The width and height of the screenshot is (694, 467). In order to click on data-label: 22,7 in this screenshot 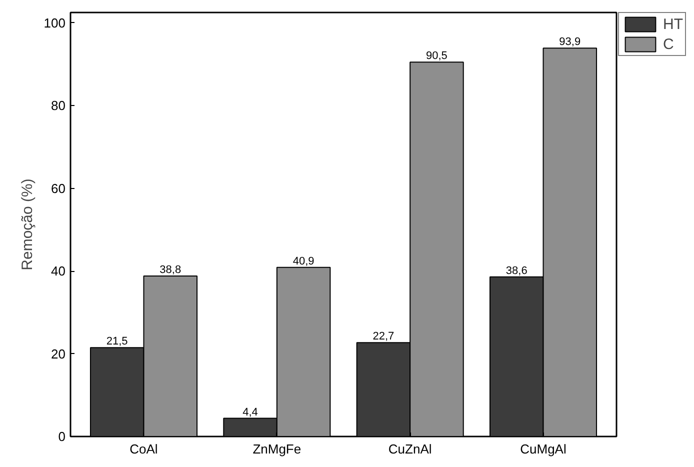, I will do `click(383, 336)`.